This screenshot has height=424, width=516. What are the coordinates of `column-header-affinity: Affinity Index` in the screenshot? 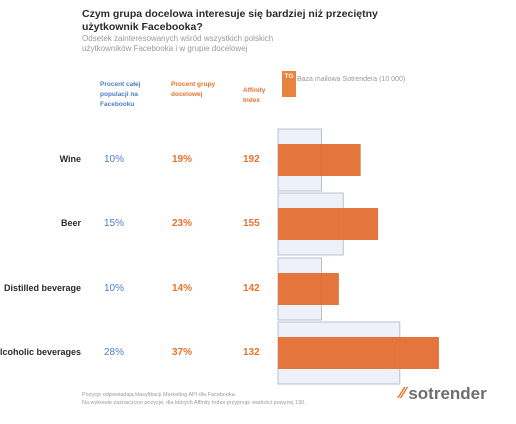 It's located at (254, 95).